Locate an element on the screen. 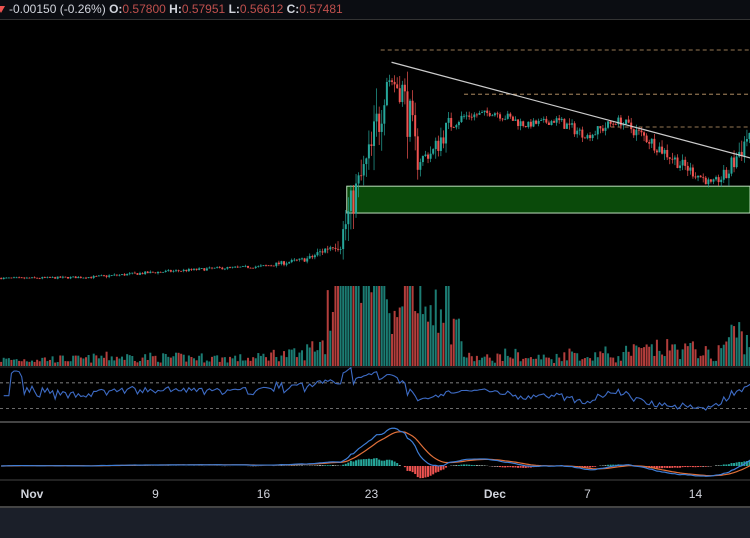 Image resolution: width=750 pixels, height=538 pixels. x-tick-label: Nov is located at coordinates (32, 494).